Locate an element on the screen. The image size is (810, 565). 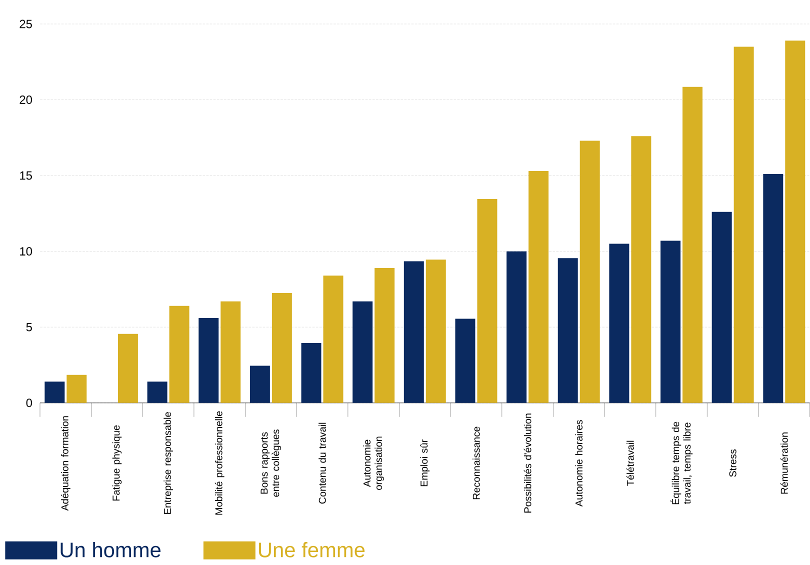
x-tick-label: Autonomie horaires is located at coordinates (579, 463).